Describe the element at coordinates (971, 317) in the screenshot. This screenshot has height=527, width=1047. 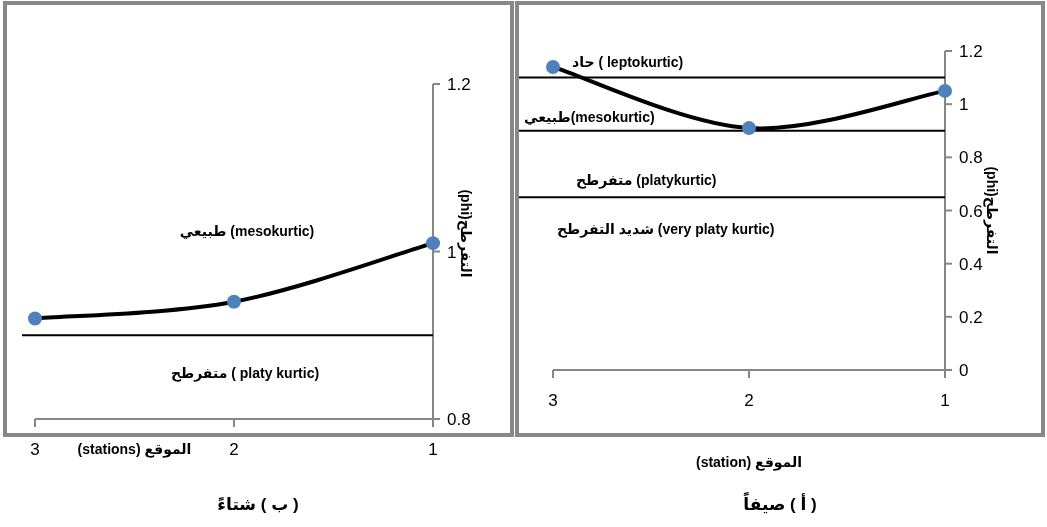
I see `y-tick-label: 0.2` at that location.